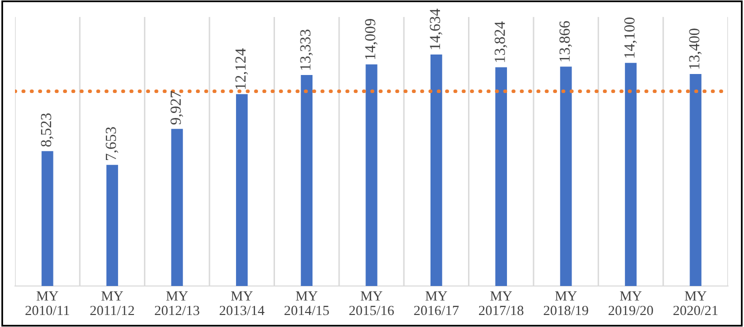  What do you see at coordinates (501, 42) in the screenshot?
I see `data-label: 13,824` at bounding box center [501, 42].